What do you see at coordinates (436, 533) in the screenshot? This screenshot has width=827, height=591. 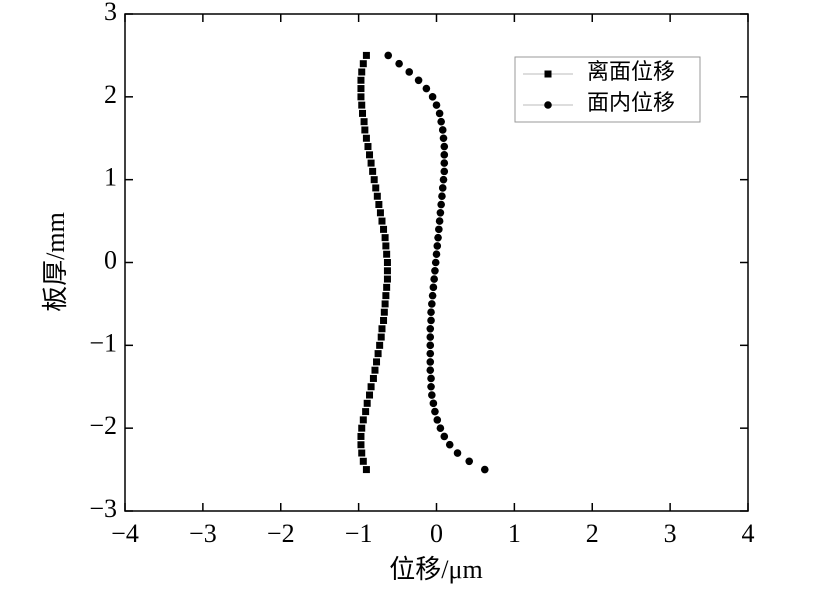 I see `x-tick-label: 0` at bounding box center [436, 533].